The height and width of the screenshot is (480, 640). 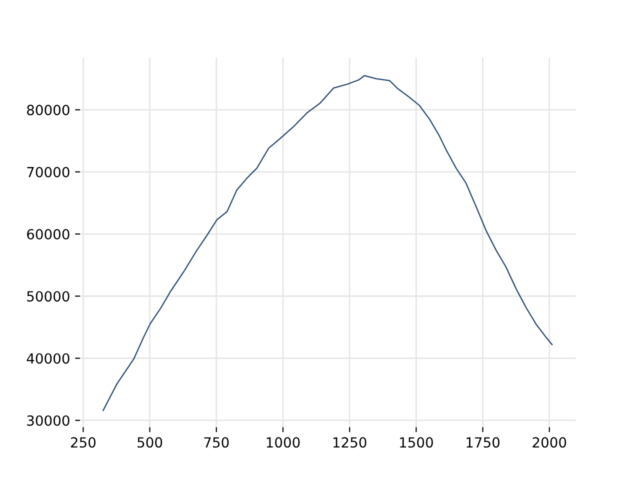 I want to click on x-tick-label: 500, so click(x=150, y=442).